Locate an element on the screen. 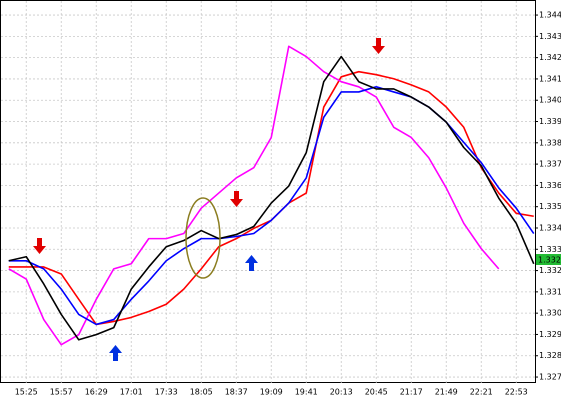  x-tick-label: 21:49 is located at coordinates (446, 392).